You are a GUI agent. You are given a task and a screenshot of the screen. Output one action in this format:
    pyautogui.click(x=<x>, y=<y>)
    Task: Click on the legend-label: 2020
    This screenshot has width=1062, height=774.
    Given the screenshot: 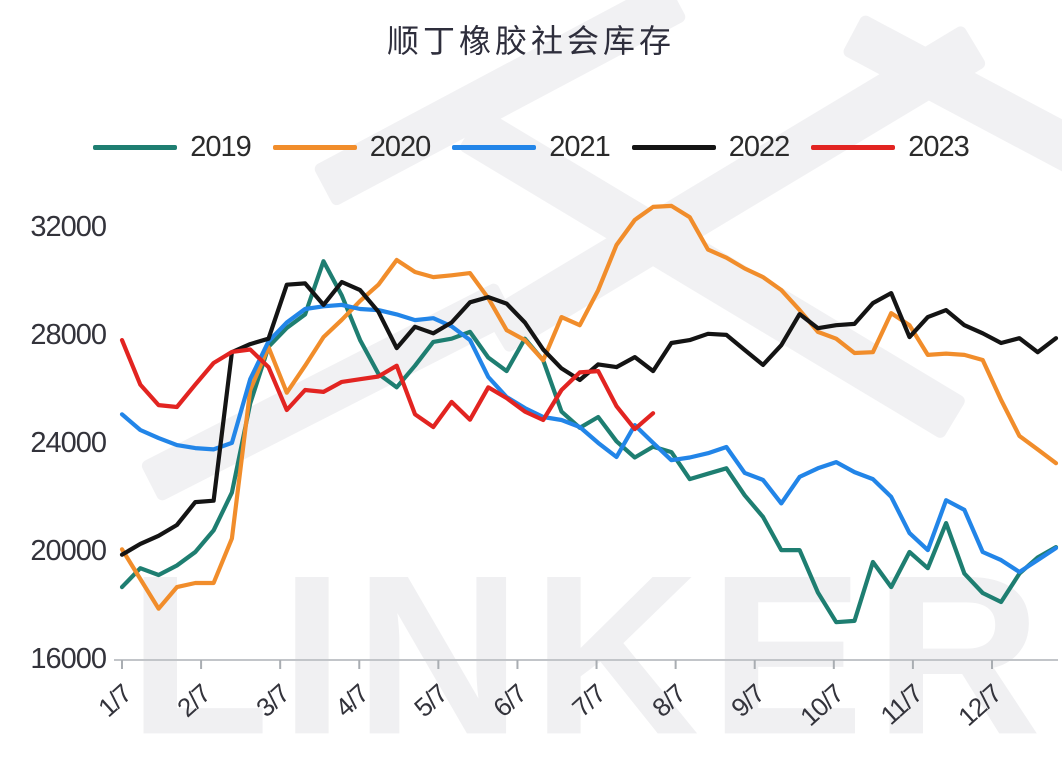 What is the action you would take?
    pyautogui.click(x=400, y=147)
    